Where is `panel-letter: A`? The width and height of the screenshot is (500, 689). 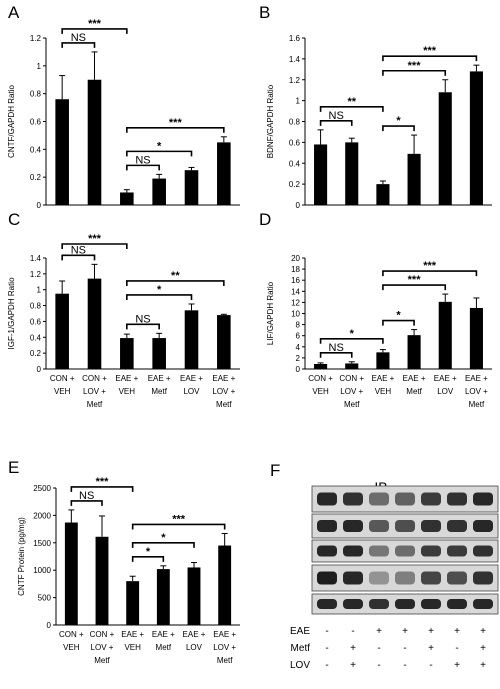 panel-letter: A is located at coordinates (14, 12).